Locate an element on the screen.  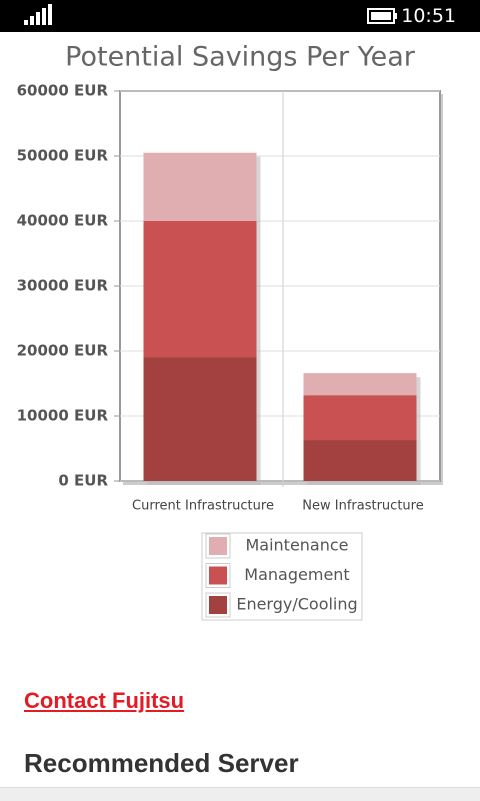
chart-title: Potential Savings Per Year is located at coordinates (240, 57).